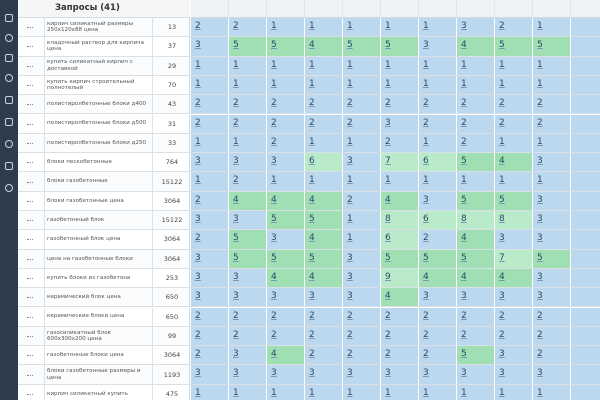 The height and width of the screenshot is (400, 600). I want to click on frequency: 3064, so click(172, 200).